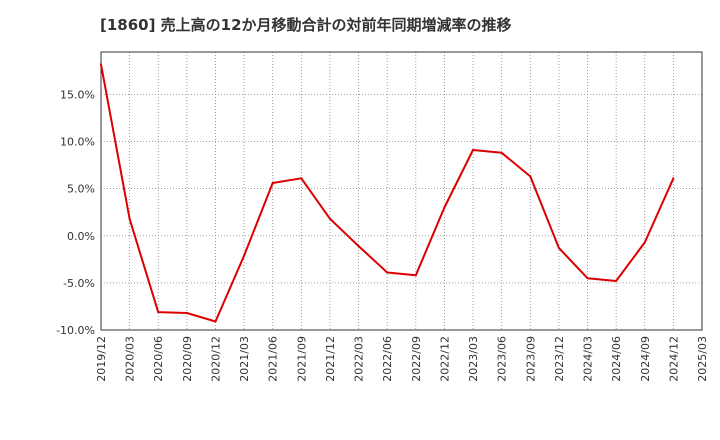 The height and width of the screenshot is (440, 720). What do you see at coordinates (81, 189) in the screenshot?
I see `y-tick-label: 5.0%` at bounding box center [81, 189].